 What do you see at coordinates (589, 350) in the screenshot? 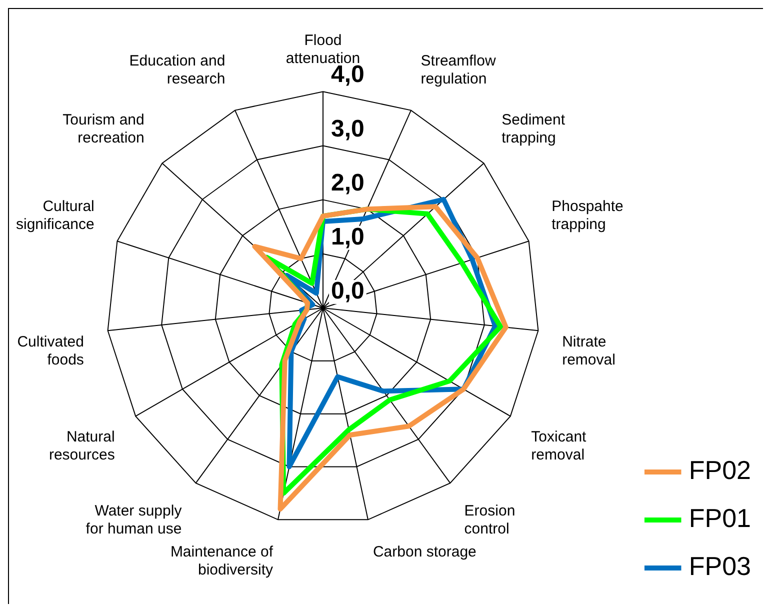
I see `spoke-label: Nitrate removal` at bounding box center [589, 350].